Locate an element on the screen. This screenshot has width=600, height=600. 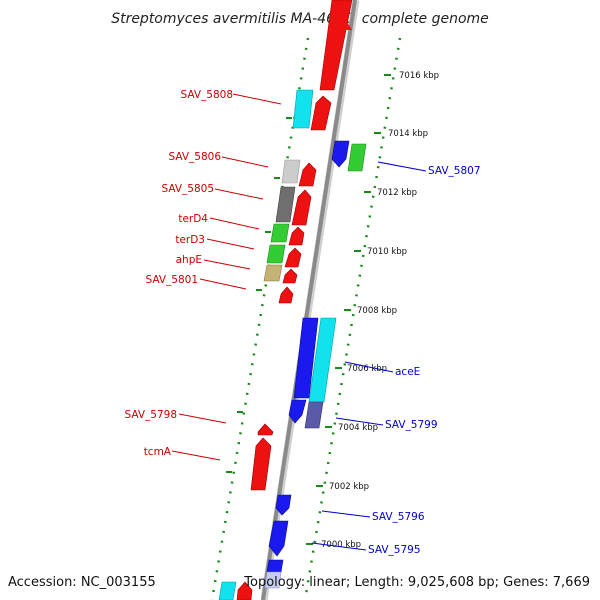
gene-sav-5796b is located at coordinates (278, 538).